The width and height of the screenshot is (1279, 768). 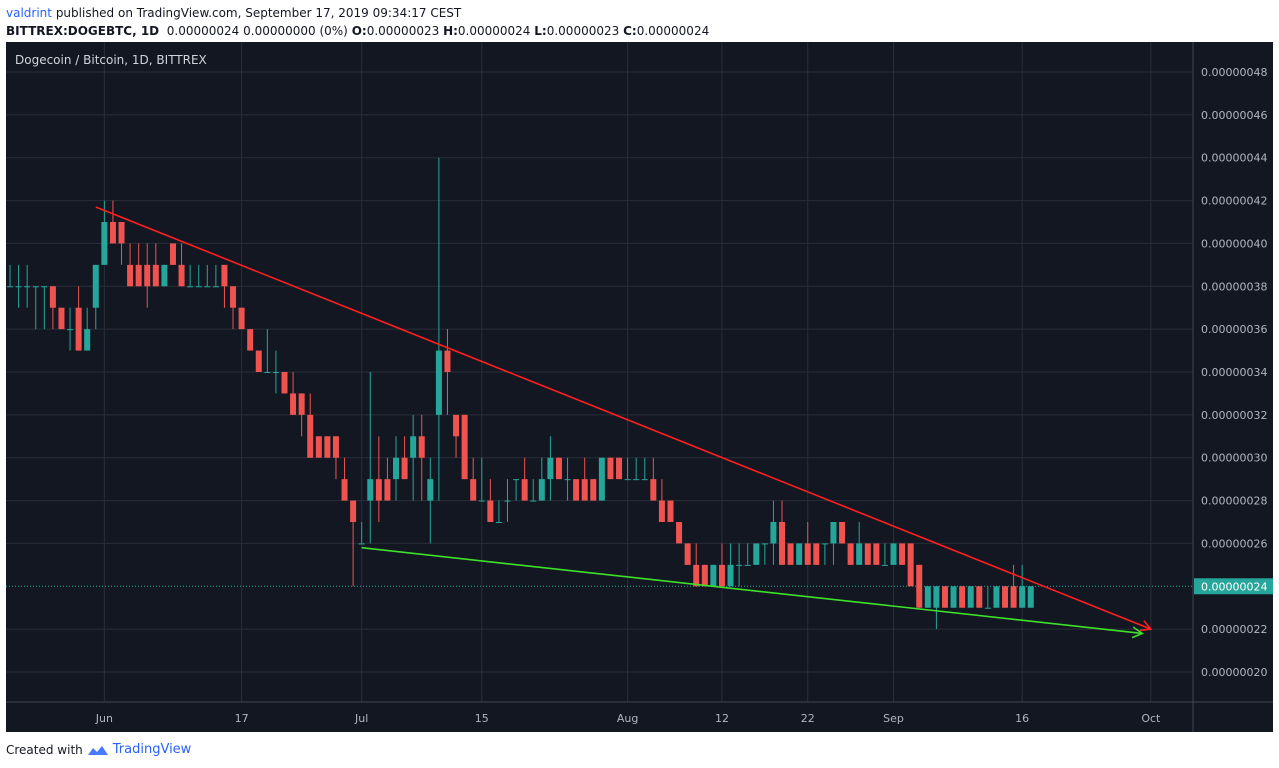 What do you see at coordinates (1234, 372) in the screenshot?
I see `y-tick-label: 0.00000034` at bounding box center [1234, 372].